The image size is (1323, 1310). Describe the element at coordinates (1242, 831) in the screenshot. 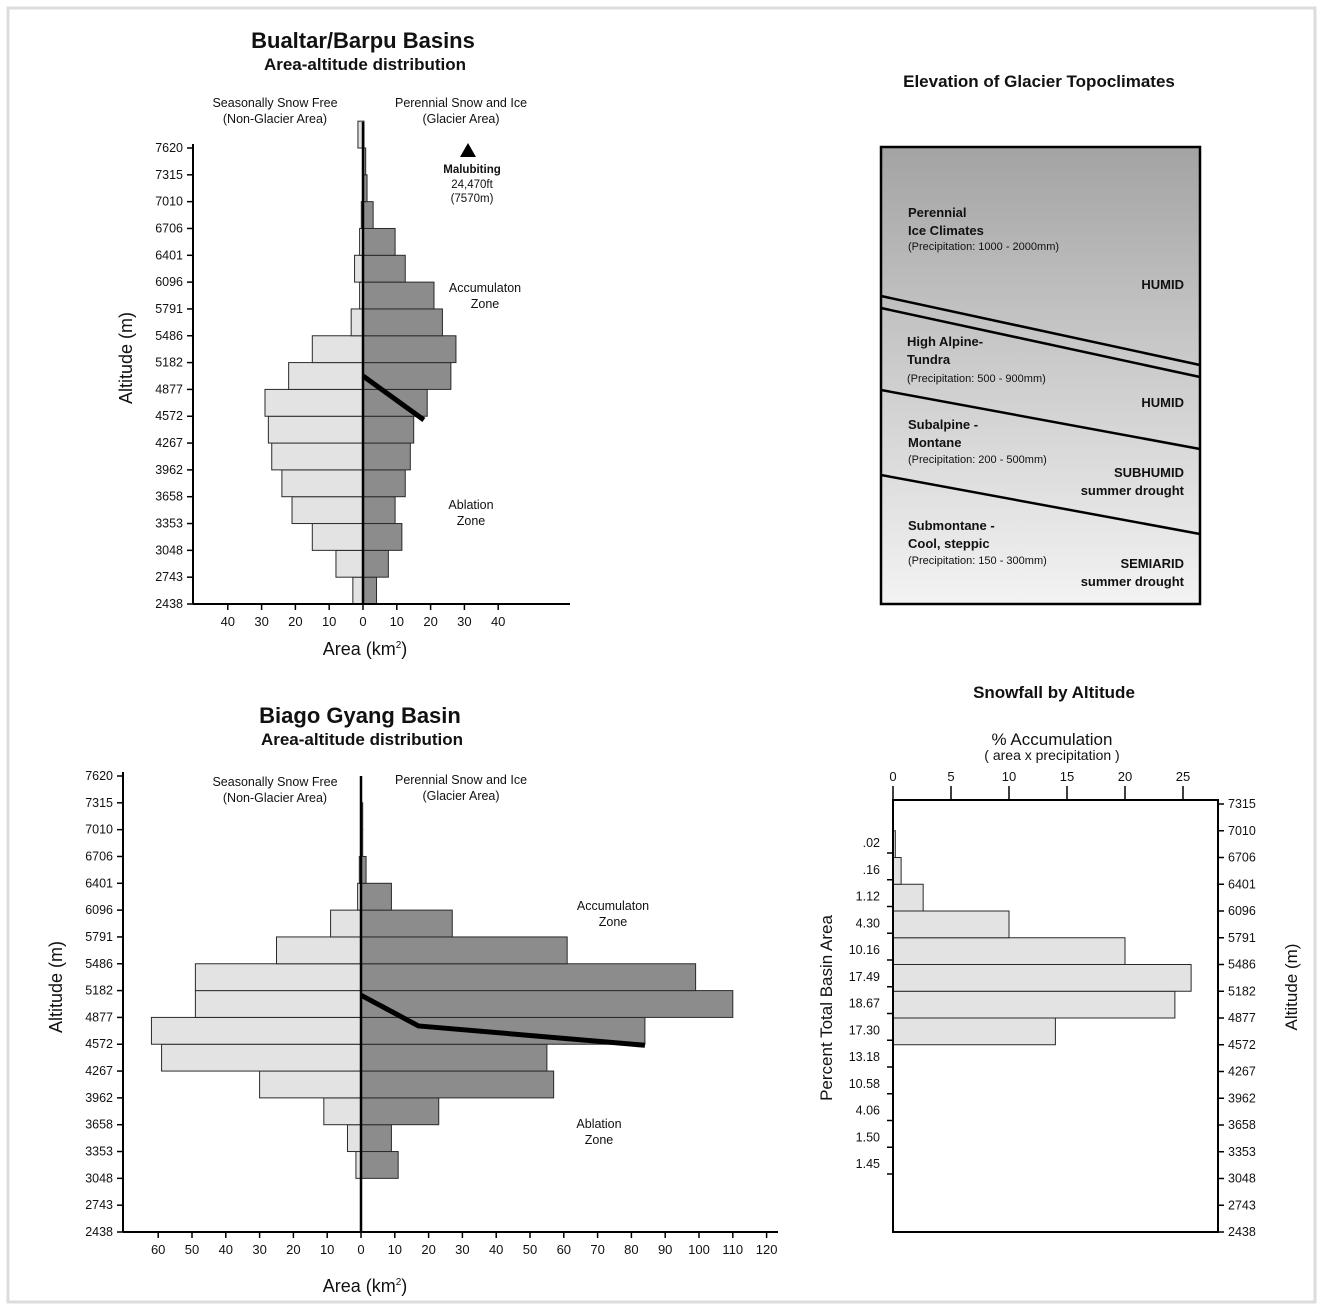

I see `altitude-tick-label: 7010` at that location.